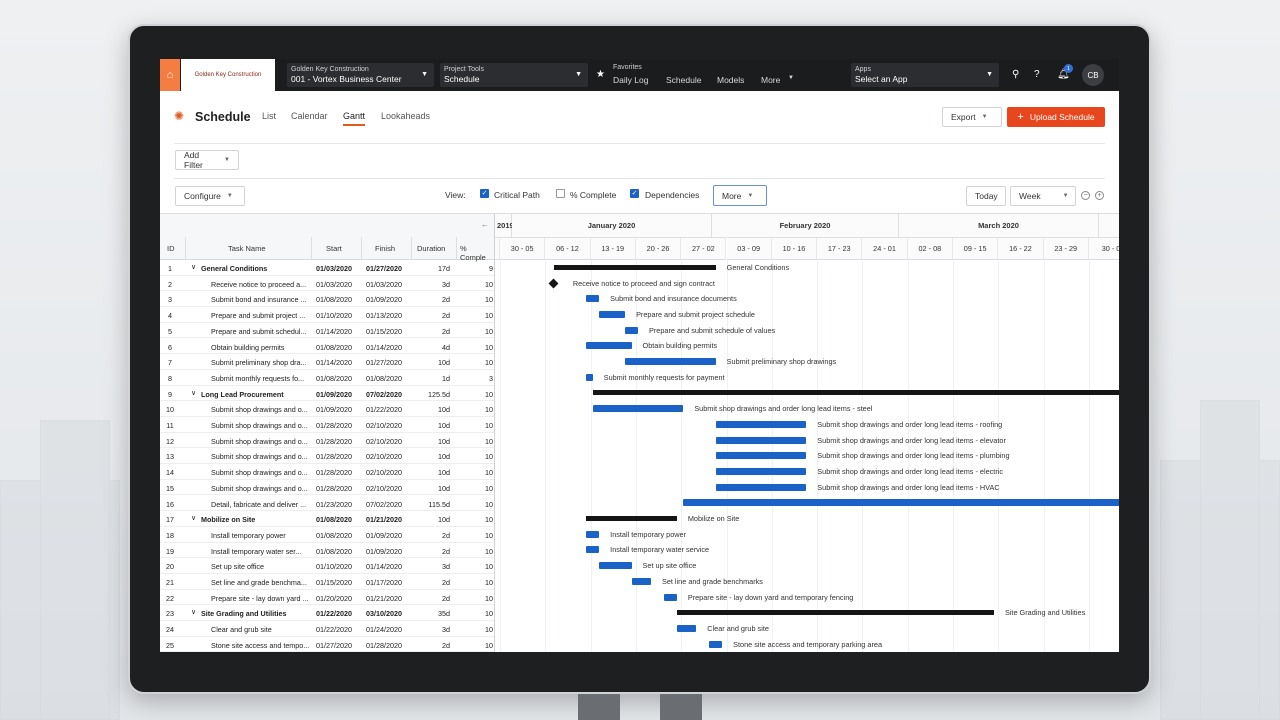  What do you see at coordinates (431, 248) in the screenshot?
I see `column-header-duration: Duration` at bounding box center [431, 248].